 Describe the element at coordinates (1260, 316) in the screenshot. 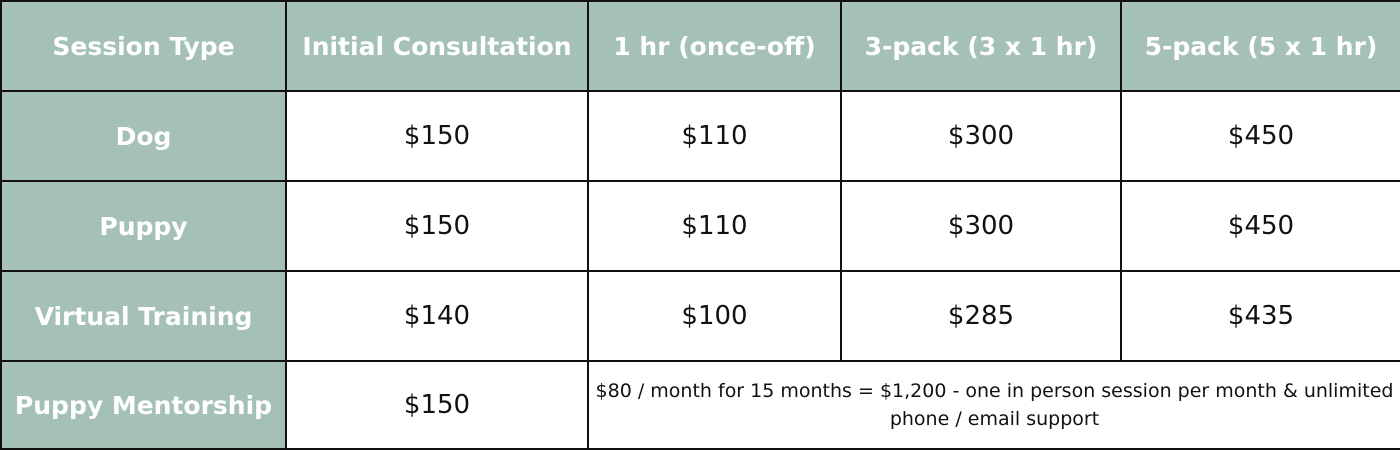

I see `price-cell: $435` at that location.